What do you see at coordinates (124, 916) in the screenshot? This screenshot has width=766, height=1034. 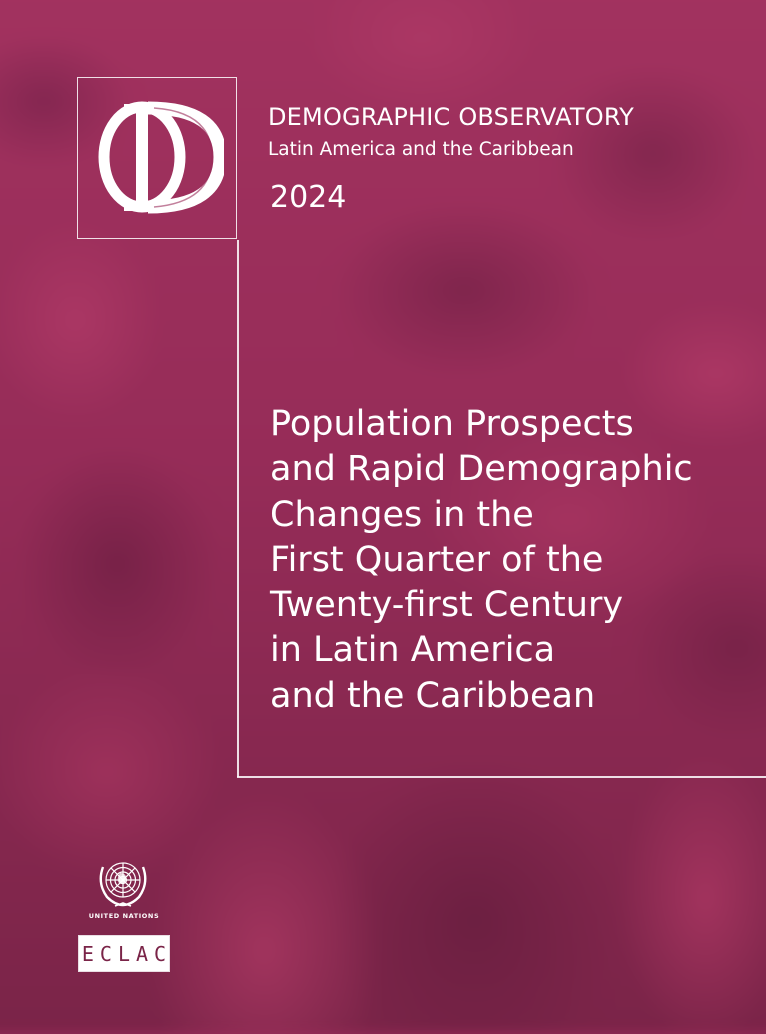 I see `un-caption: UNITED NATIONS` at bounding box center [124, 916].